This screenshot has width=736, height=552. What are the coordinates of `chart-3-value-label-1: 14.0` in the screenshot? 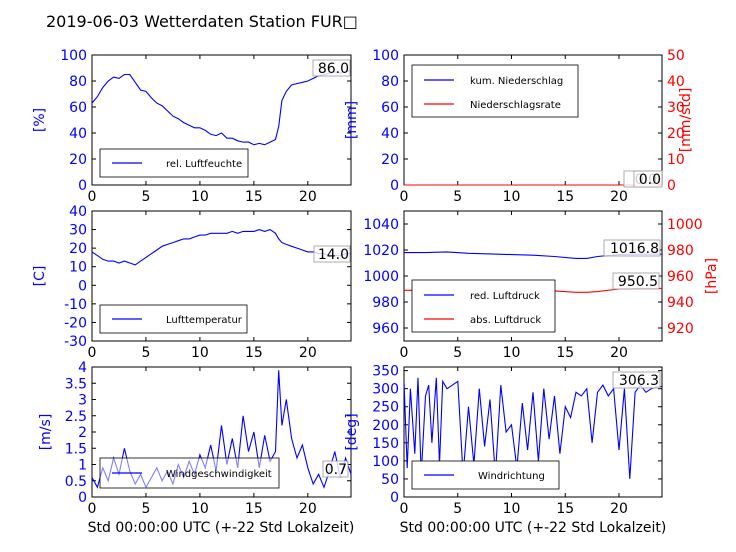 It's located at (333, 255).